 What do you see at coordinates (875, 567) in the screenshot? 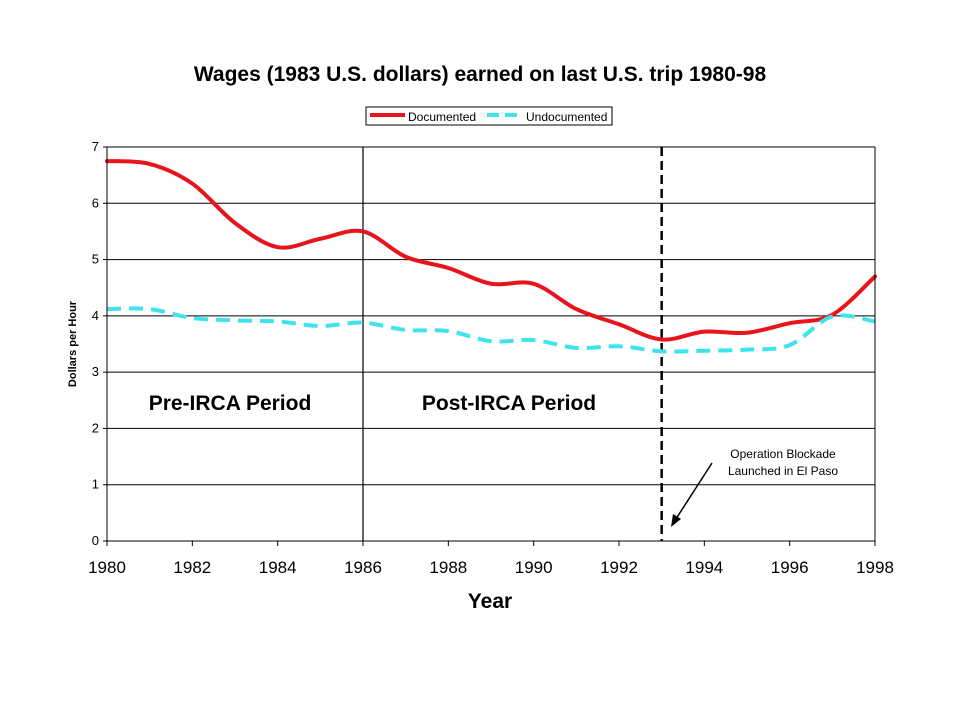
I see `x-tick-label-1998: 1998` at bounding box center [875, 567].